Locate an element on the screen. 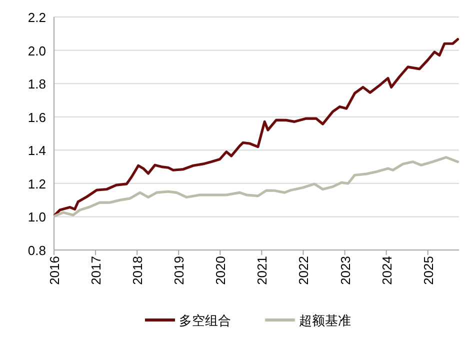 Image resolution: width=471 pixels, height=339 pixels. y-tick-label: 1.0 is located at coordinates (37, 217).